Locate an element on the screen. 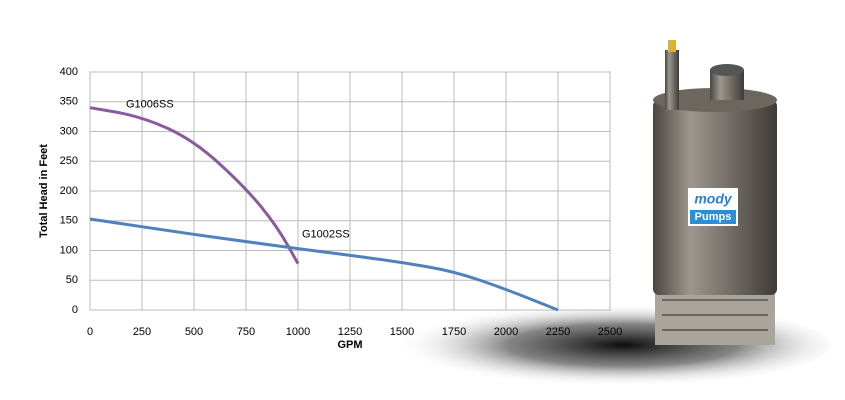  y-tick-label: 250 is located at coordinates (69, 161).